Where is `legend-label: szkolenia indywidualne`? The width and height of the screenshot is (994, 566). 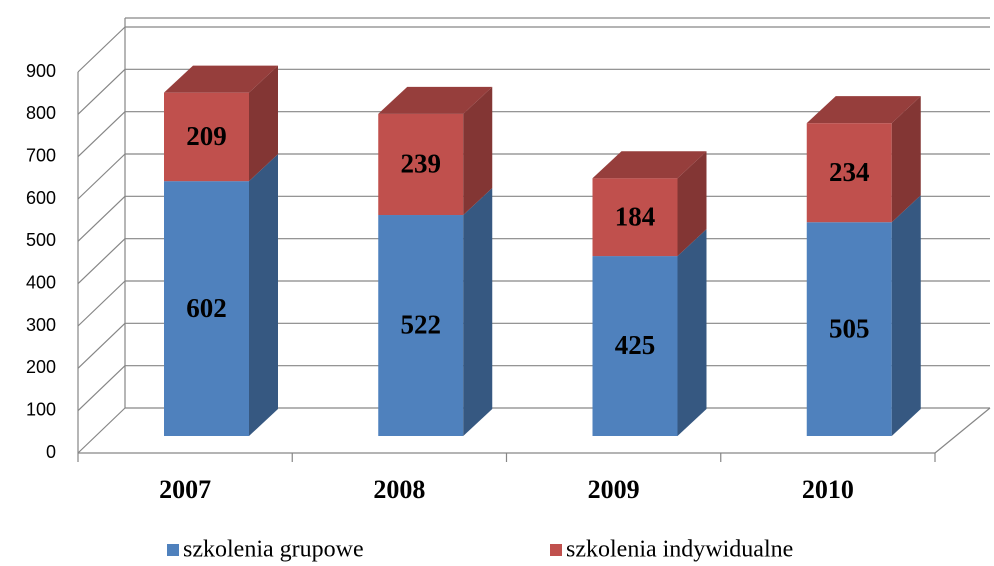 legend-label: szkolenia indywidualne is located at coordinates (679, 550).